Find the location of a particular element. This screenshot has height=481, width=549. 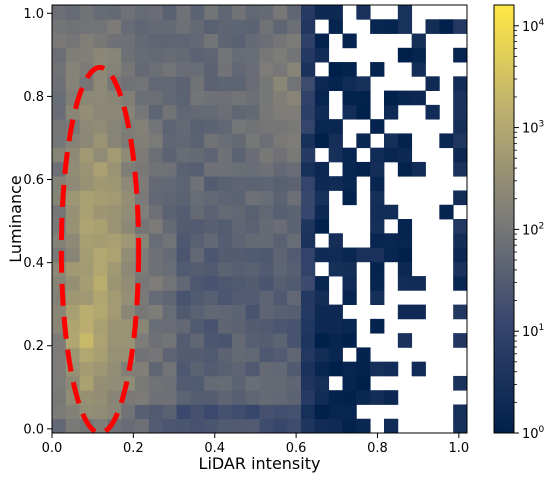

x-axis-label: LiDAR intensity is located at coordinates (260, 463).